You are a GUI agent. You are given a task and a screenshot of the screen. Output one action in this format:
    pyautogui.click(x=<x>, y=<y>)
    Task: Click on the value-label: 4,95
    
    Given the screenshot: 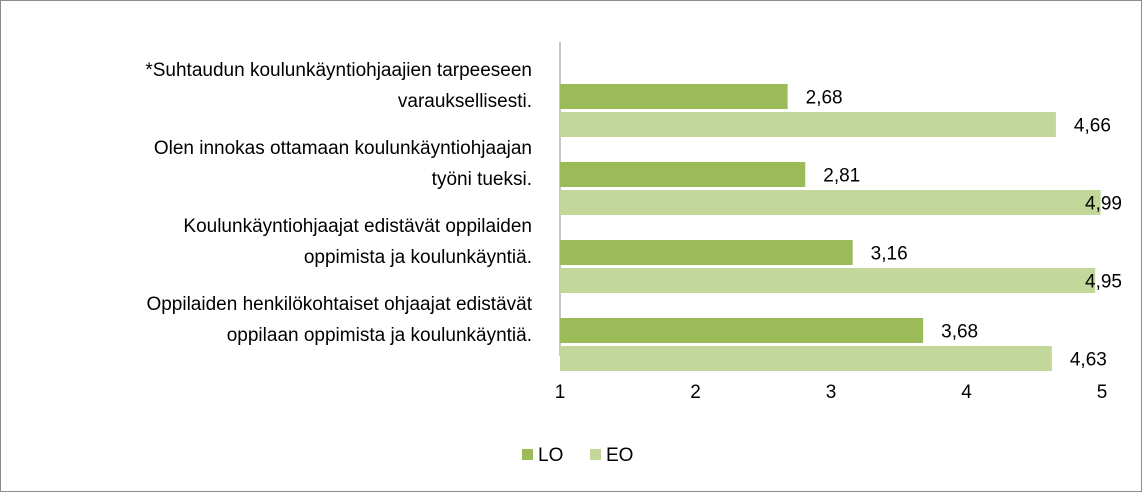 What is the action you would take?
    pyautogui.click(x=1103, y=282)
    